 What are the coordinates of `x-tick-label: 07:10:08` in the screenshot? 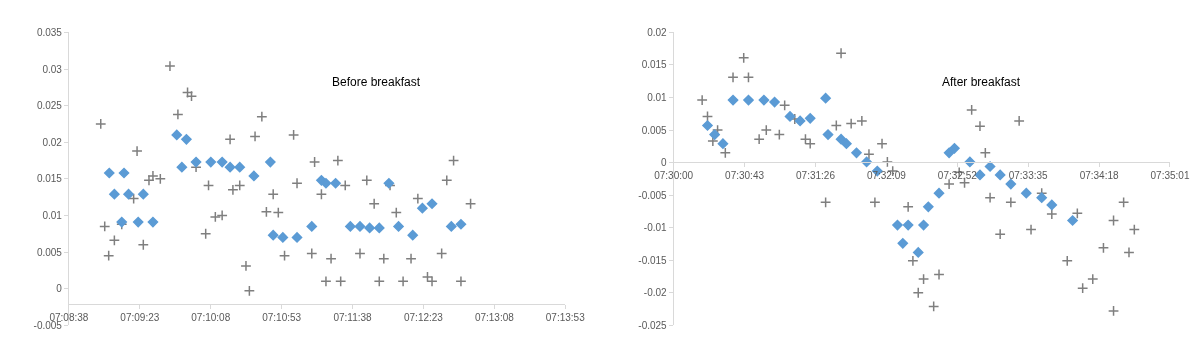 It's located at (211, 317).